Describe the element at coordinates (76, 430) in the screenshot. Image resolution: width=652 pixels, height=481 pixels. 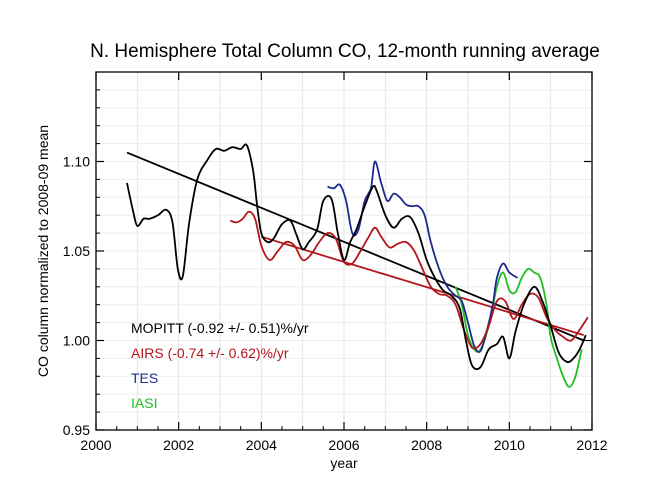
I see `y-tick-label: 0.95` at that location.